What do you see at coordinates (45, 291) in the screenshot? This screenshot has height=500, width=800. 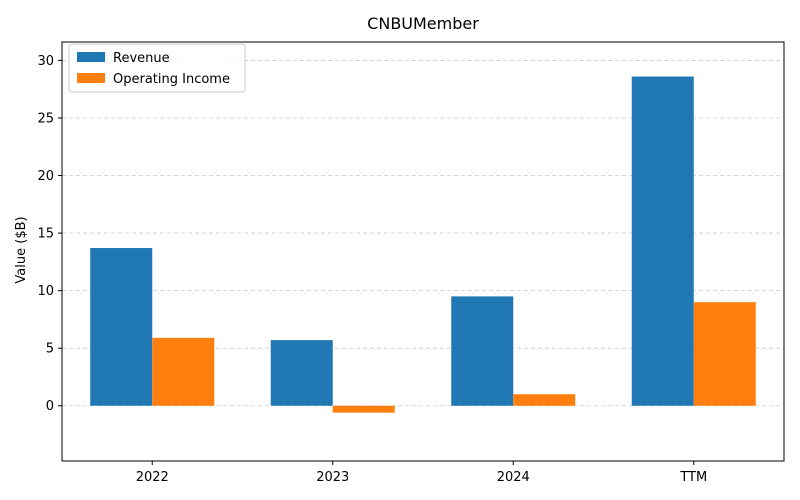 I see `y-tick-label: 10` at bounding box center [45, 291].